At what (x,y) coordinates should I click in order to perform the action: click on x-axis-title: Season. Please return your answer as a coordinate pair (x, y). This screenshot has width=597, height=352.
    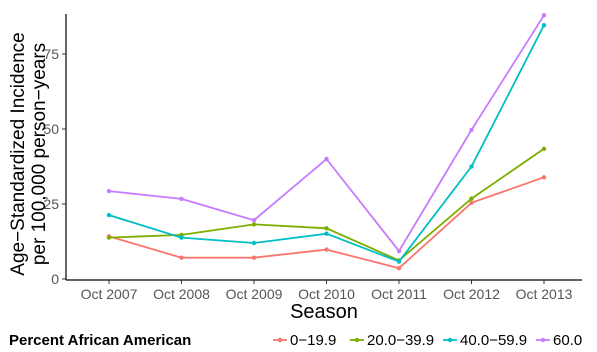
    Looking at the image, I should click on (324, 312).